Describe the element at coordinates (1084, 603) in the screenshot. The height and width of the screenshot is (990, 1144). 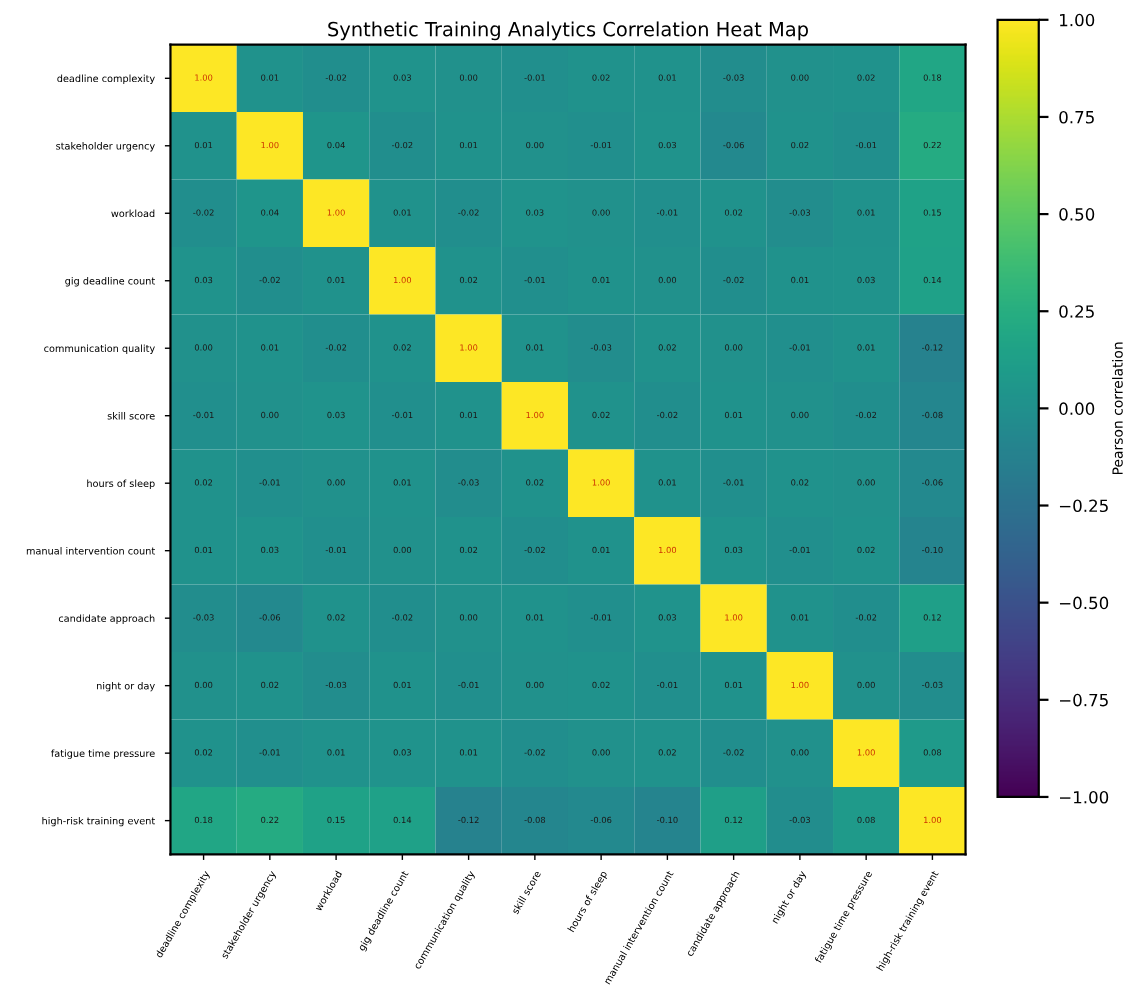
I see `color-bar-label: −0.50` at that location.